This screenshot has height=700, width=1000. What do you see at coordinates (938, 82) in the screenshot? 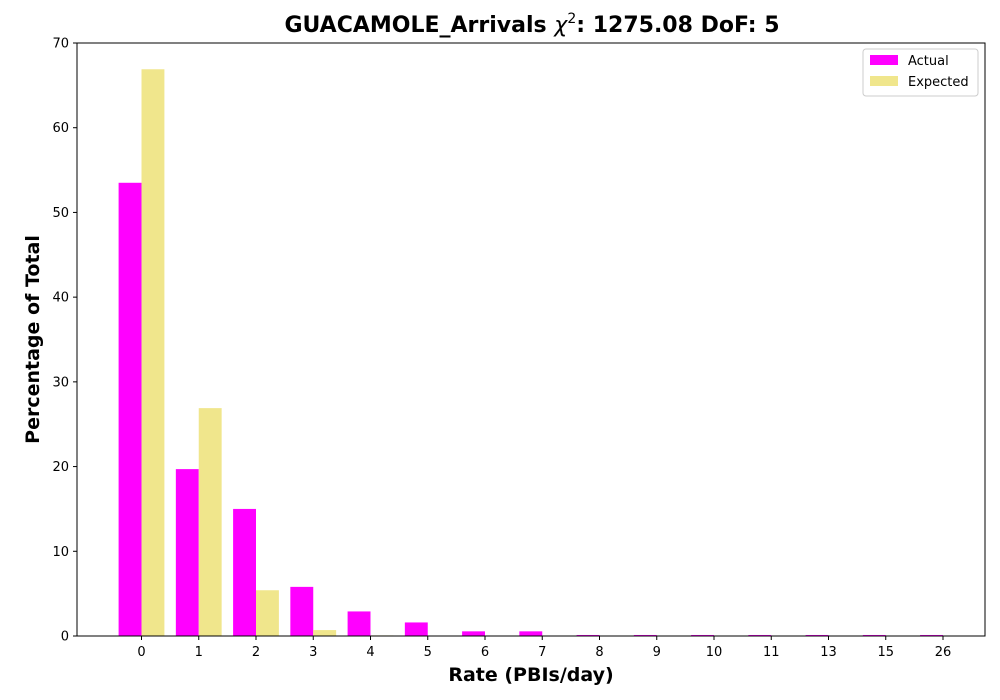
I see `legend-label-expected: Expected` at bounding box center [938, 82].